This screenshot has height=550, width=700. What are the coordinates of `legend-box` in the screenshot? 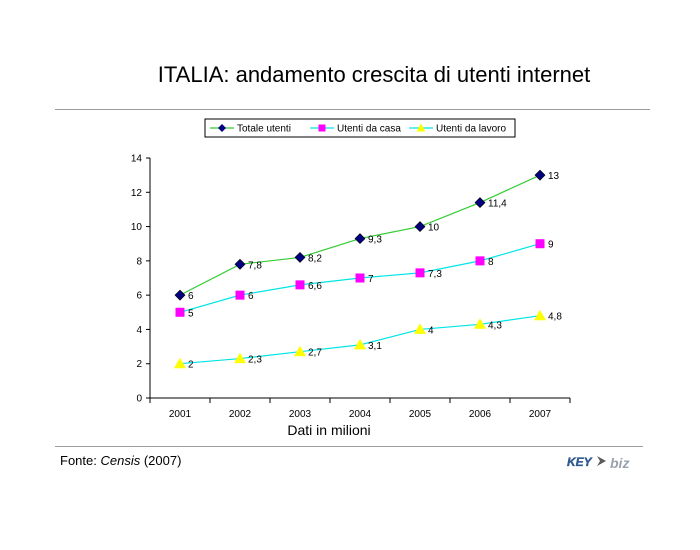 It's located at (360, 128).